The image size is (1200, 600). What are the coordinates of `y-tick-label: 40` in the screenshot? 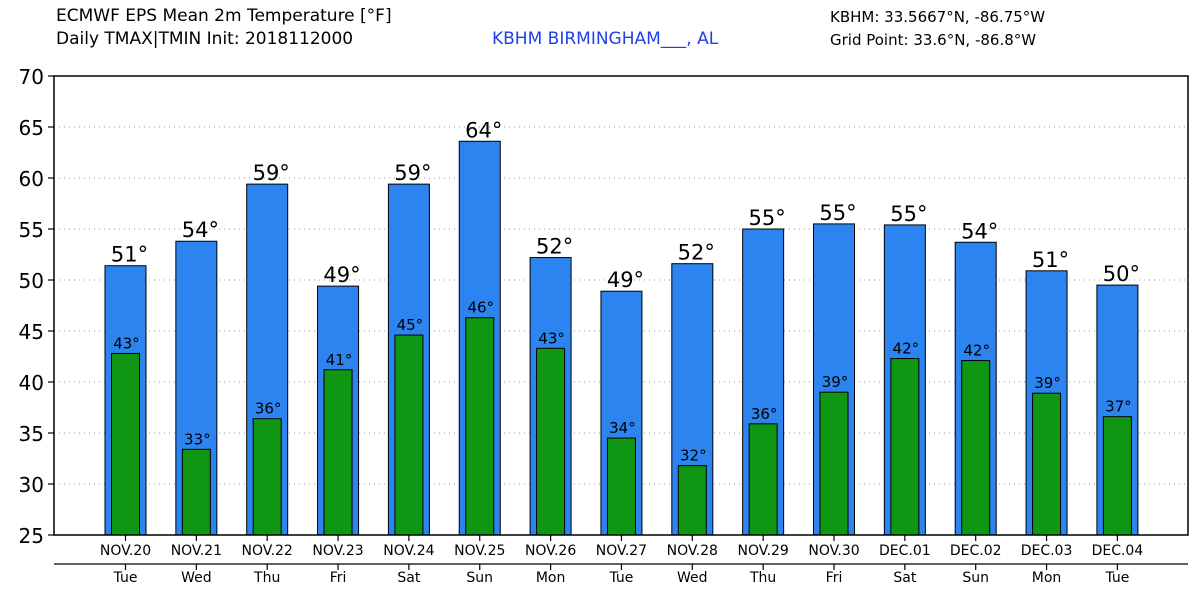 It's located at (31, 383).